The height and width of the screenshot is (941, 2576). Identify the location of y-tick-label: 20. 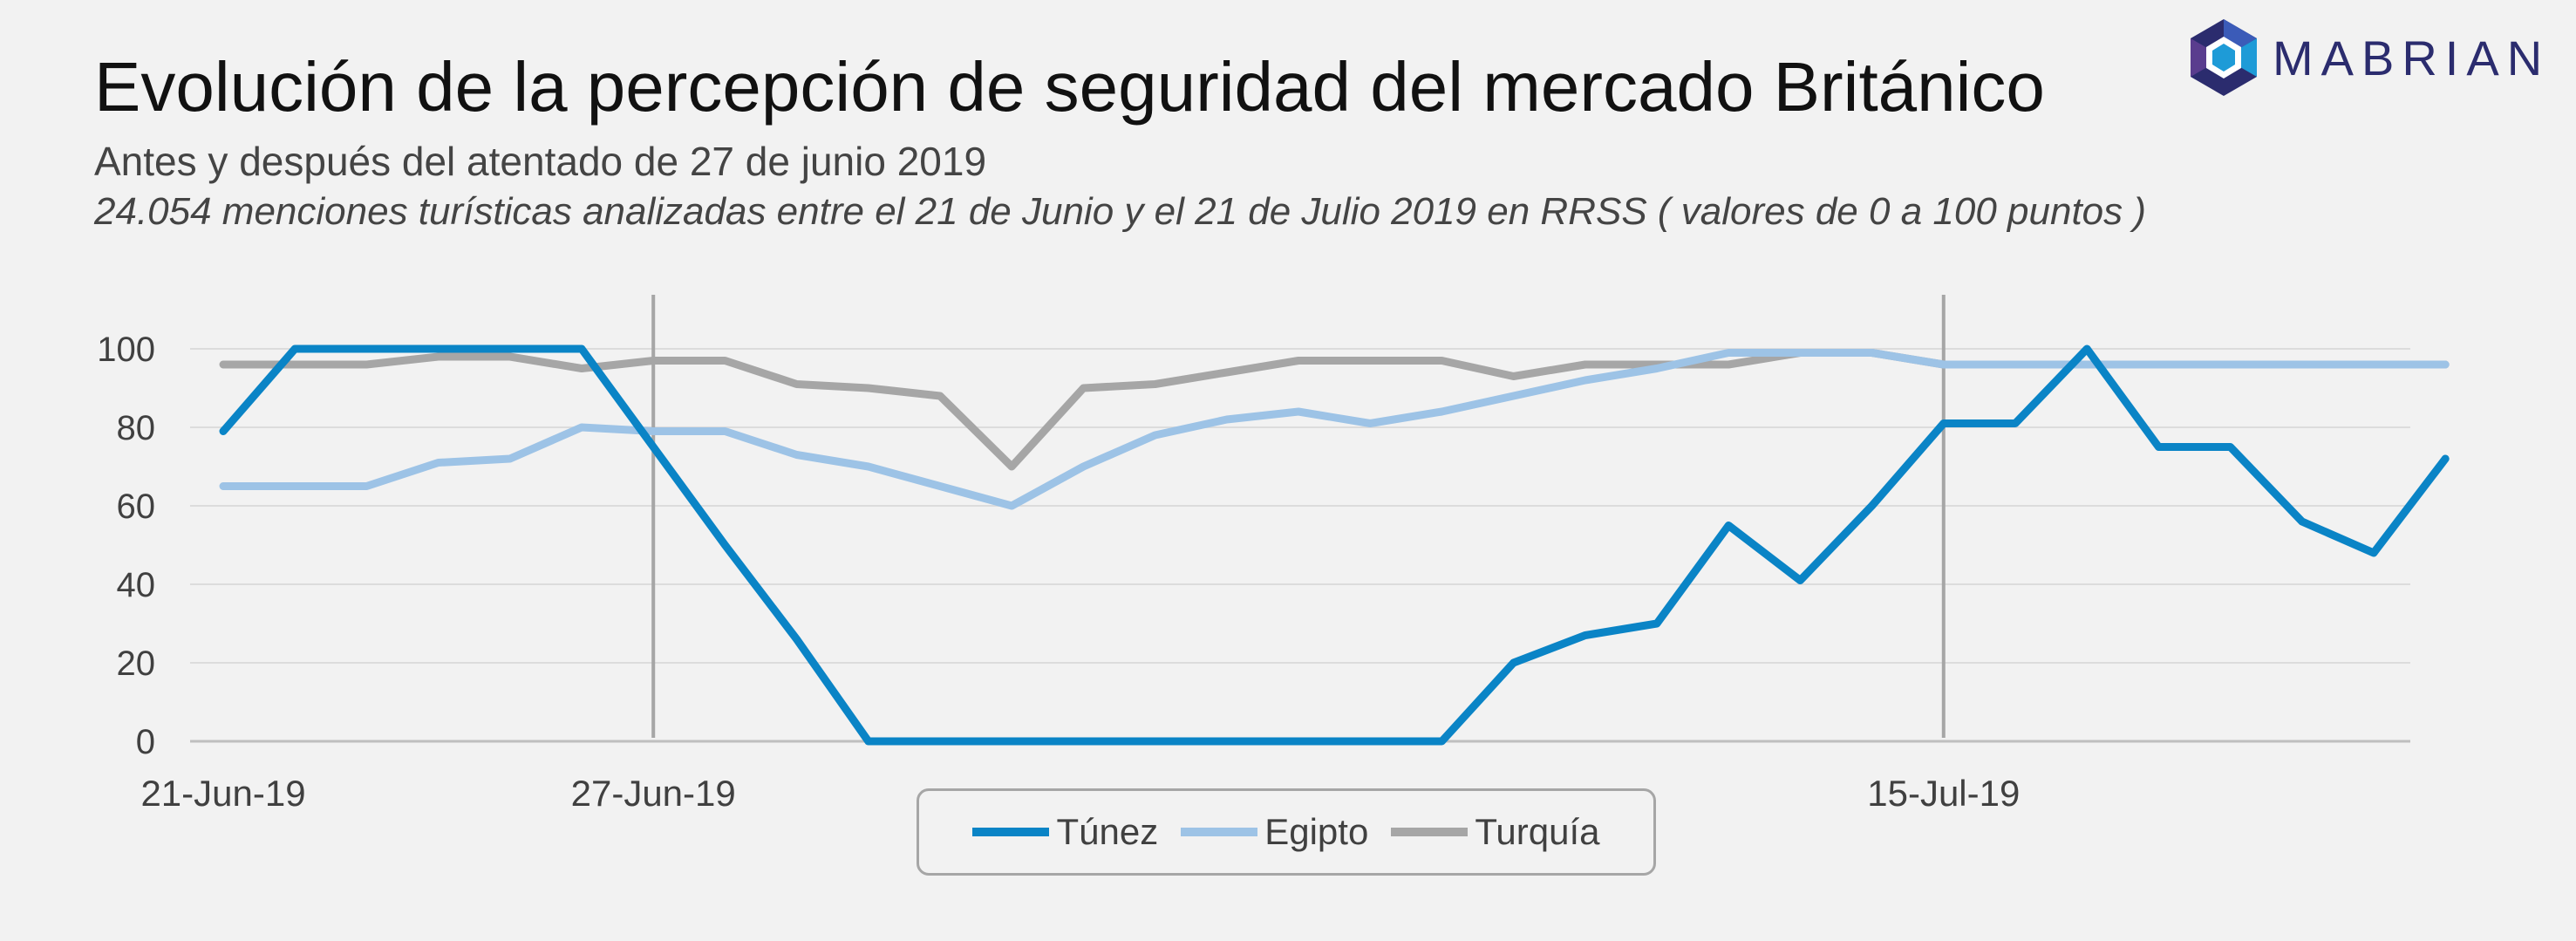
(137, 663).